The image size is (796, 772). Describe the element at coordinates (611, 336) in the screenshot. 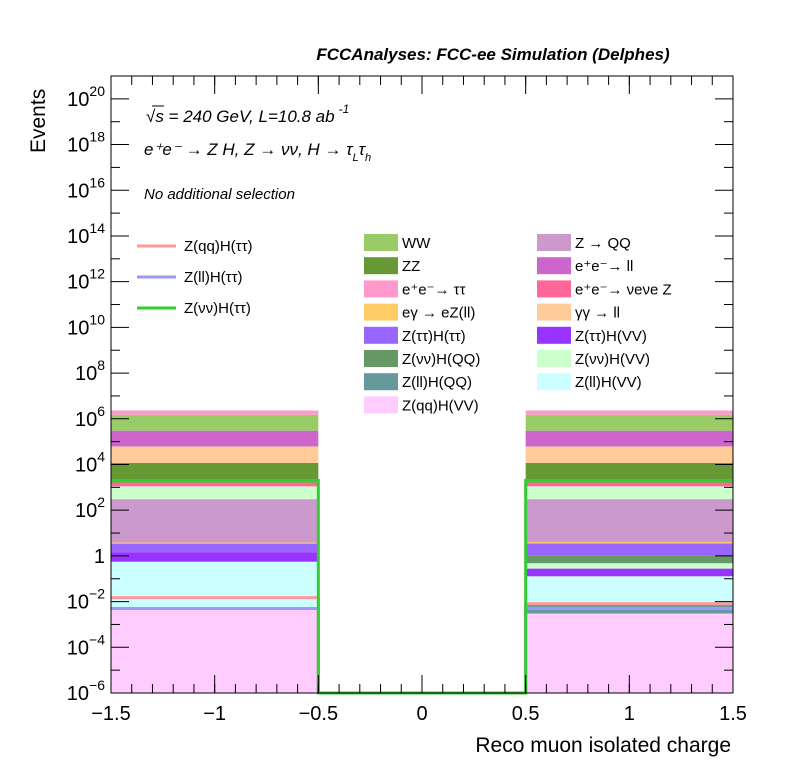

I see `legend-label: Z(ττ)H(VV)` at that location.